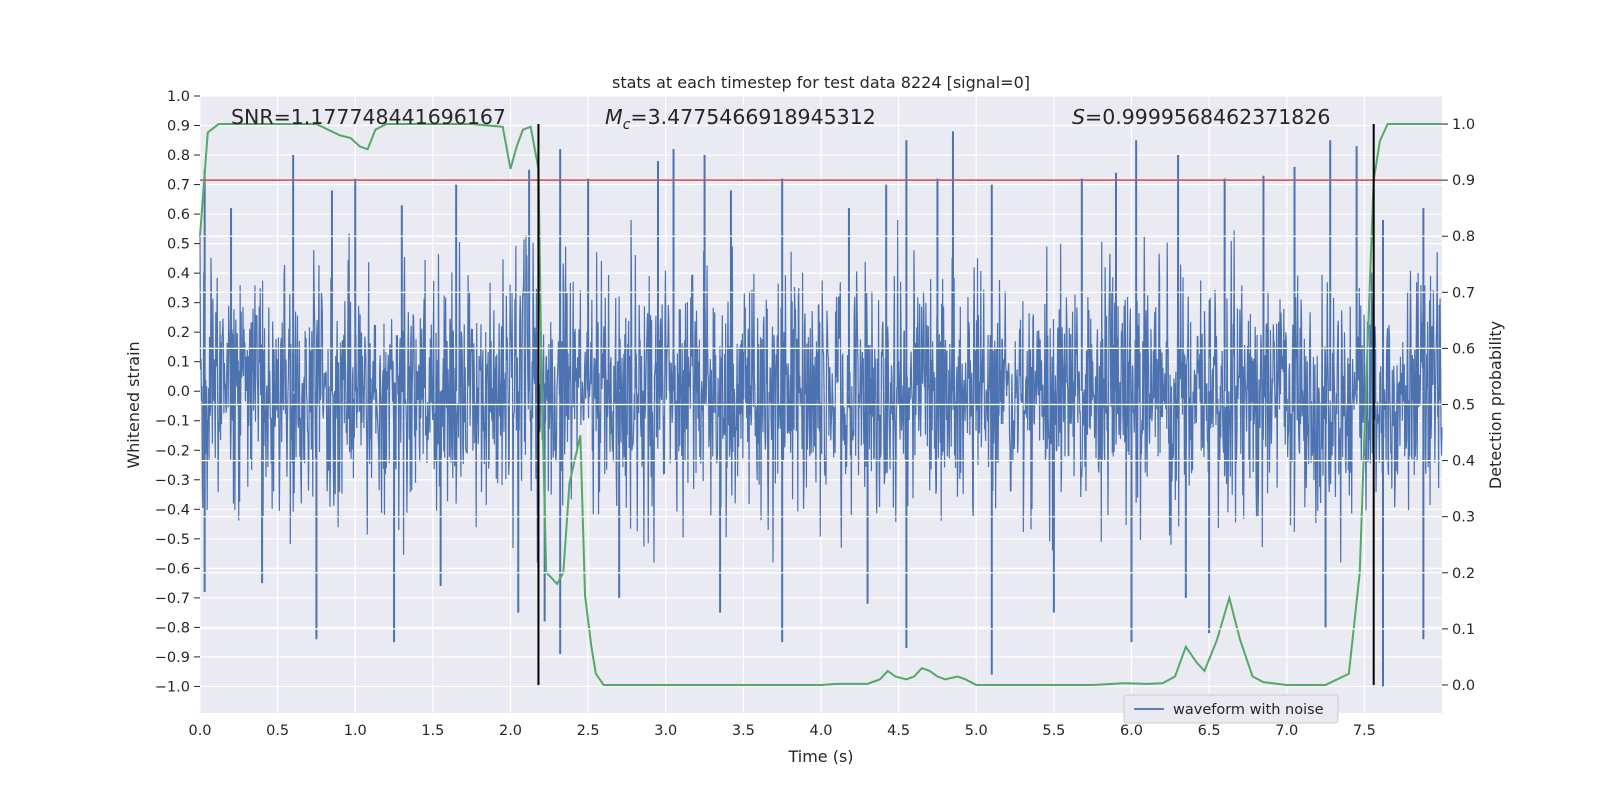  I want to click on y-tick-label-left: −1.0, so click(172, 687).